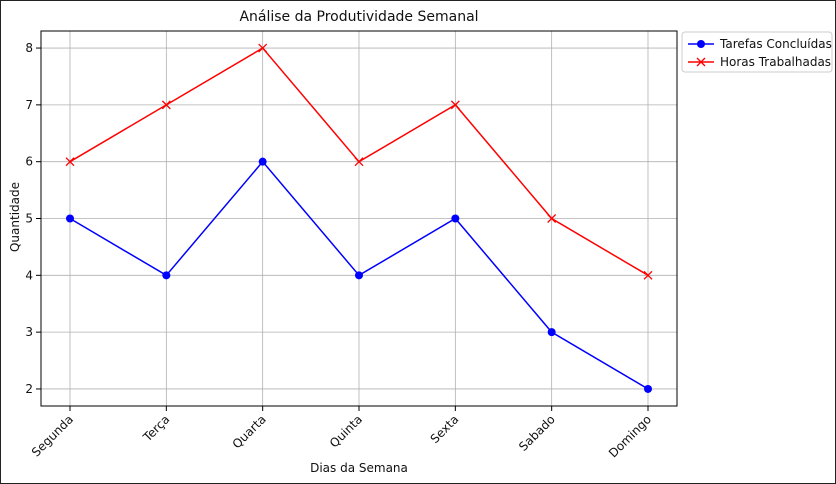  Describe the element at coordinates (346, 431) in the screenshot. I see `x-tick-label: Quinta` at that location.